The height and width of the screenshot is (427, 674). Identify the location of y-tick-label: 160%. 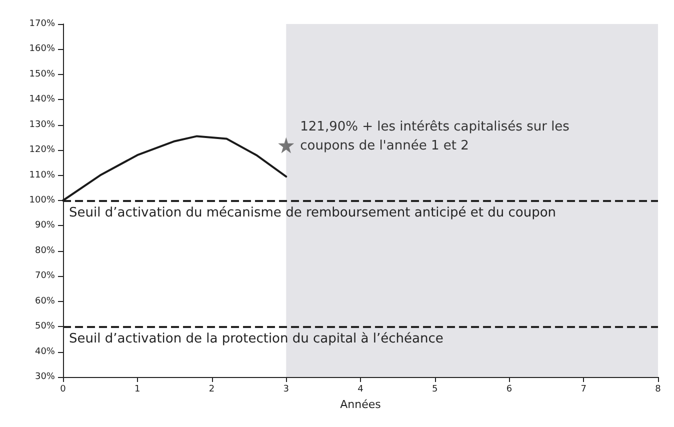
(42, 49).